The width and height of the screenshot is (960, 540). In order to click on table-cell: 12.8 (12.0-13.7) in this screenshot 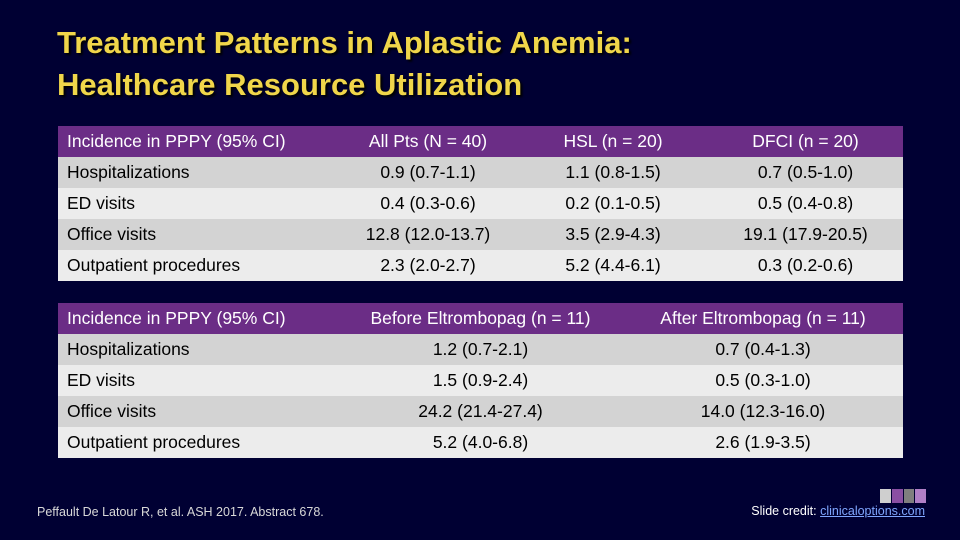, I will do `click(428, 234)`.